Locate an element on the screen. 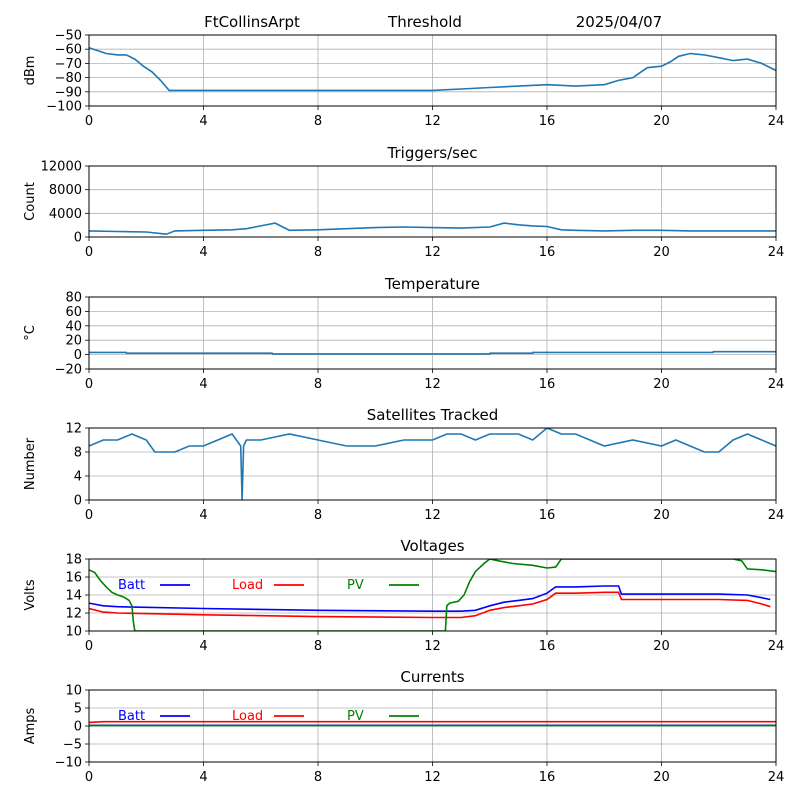  legend-label-pv: PV is located at coordinates (355, 716).